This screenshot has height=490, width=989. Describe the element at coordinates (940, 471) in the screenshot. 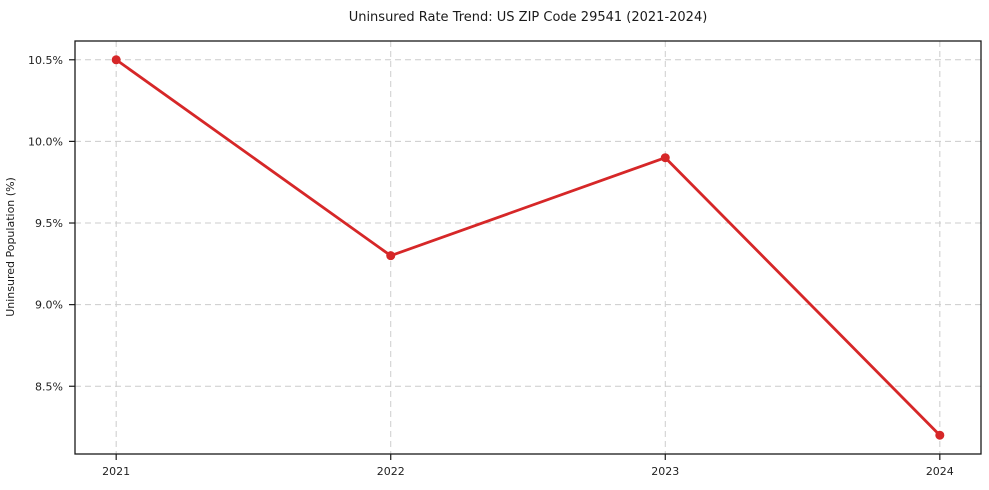

I see `x-tick-label: 2024` at that location.